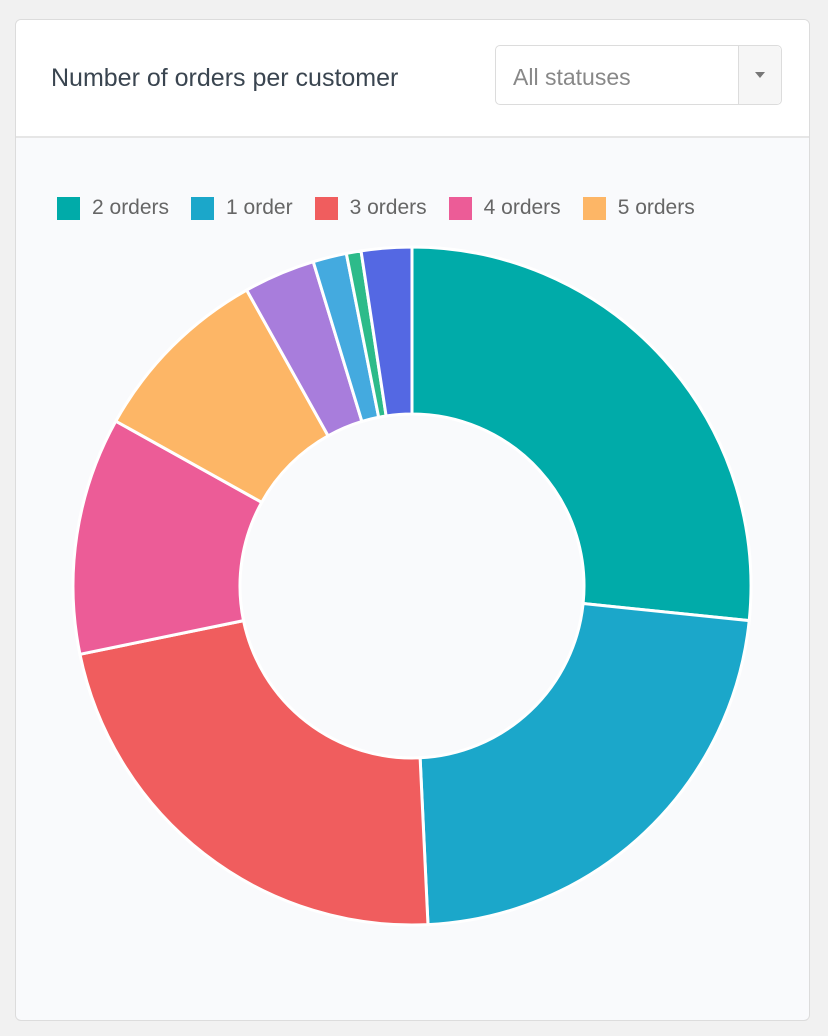  Describe the element at coordinates (386, 331) in the screenshot. I see `donut-slice` at that location.